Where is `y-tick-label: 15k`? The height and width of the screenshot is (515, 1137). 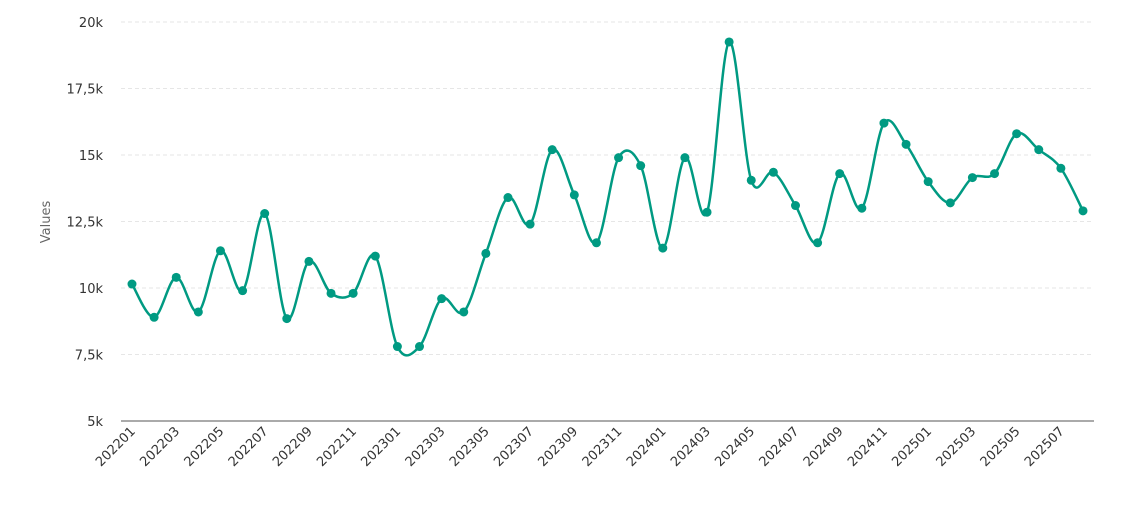 y-tick-label: 15k is located at coordinates (91, 156).